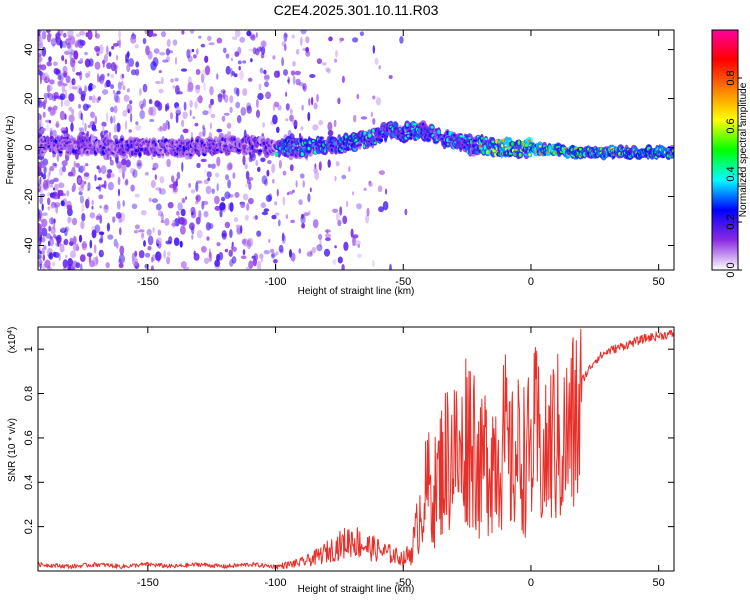 This screenshot has height=600, width=750. I want to click on y-tick-label: 0.8, so click(29, 393).